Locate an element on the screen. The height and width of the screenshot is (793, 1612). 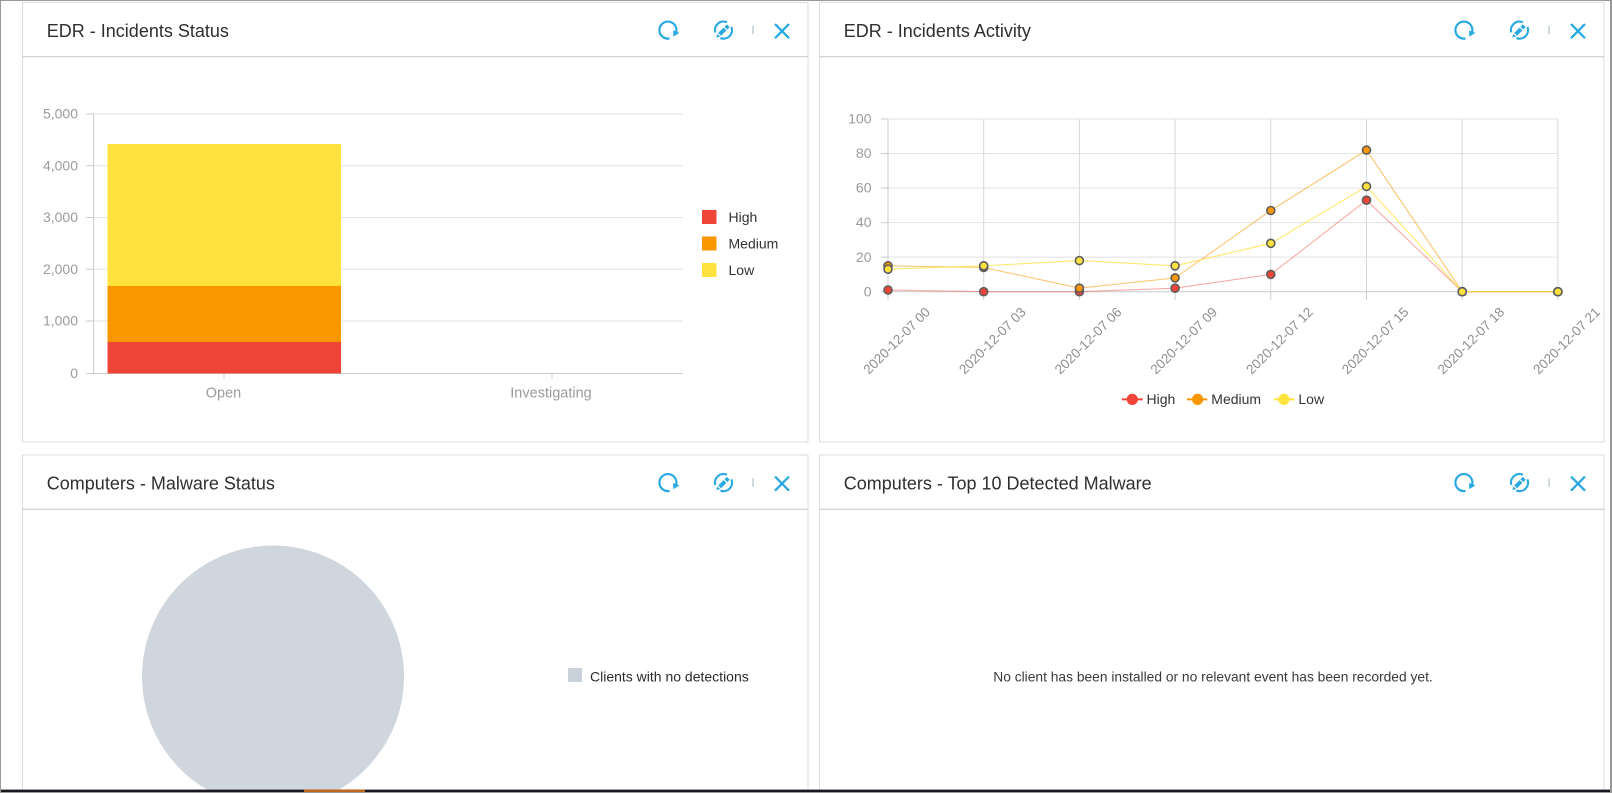
svg-text: 100 is located at coordinates (860, 119).